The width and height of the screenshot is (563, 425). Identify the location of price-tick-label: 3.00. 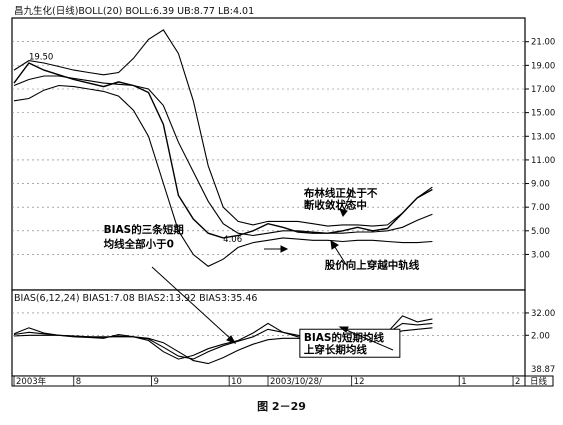
(540, 255).